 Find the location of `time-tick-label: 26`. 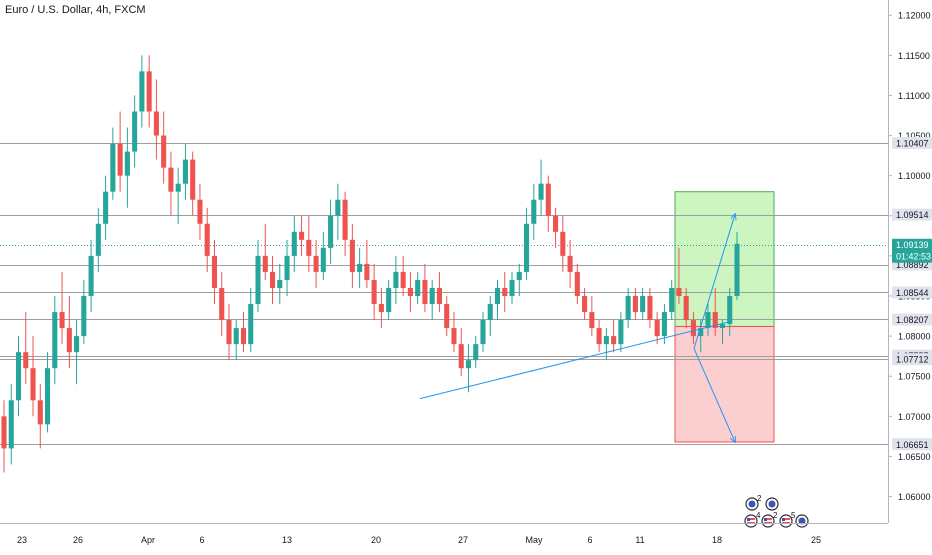

time-tick-label: 26 is located at coordinates (78, 540).